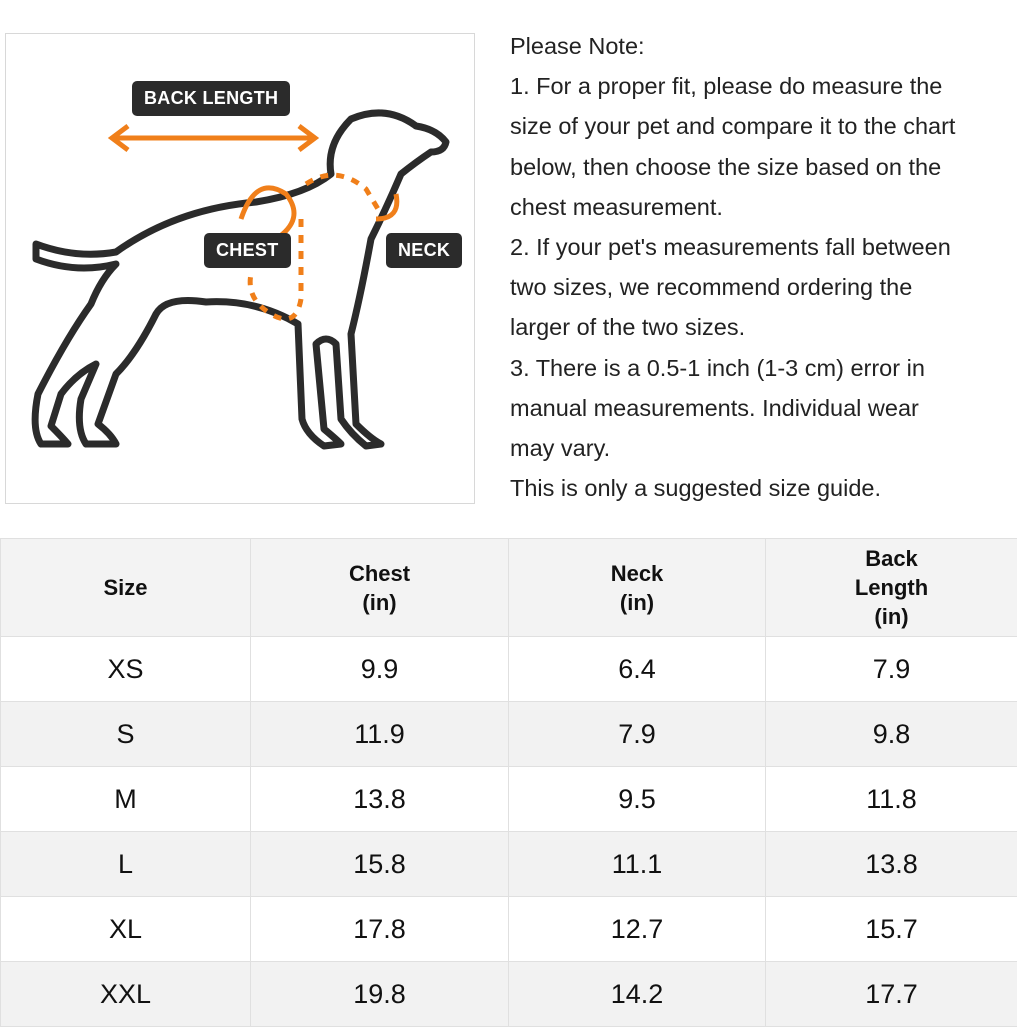 This screenshot has width=1017, height=1027. What do you see at coordinates (380, 669) in the screenshot?
I see `chest-cell: 9.9` at bounding box center [380, 669].